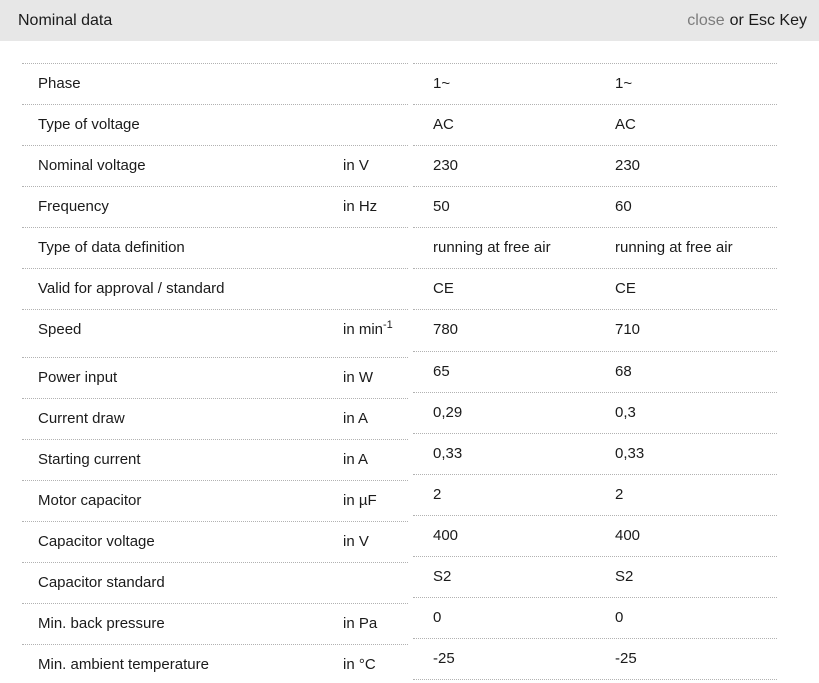 The height and width of the screenshot is (683, 819). I want to click on row-label: Min. back pressure, so click(101, 623).